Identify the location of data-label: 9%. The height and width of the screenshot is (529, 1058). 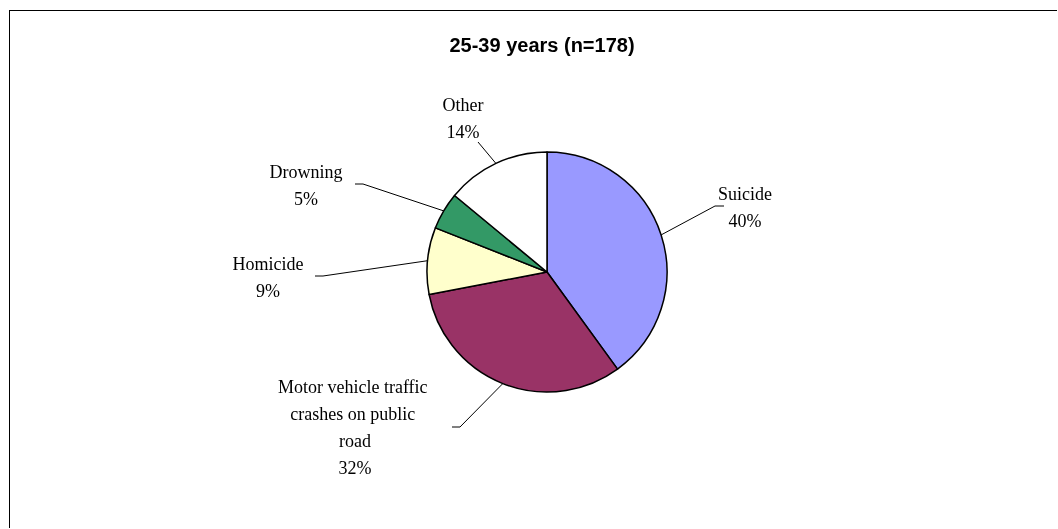
(268, 290).